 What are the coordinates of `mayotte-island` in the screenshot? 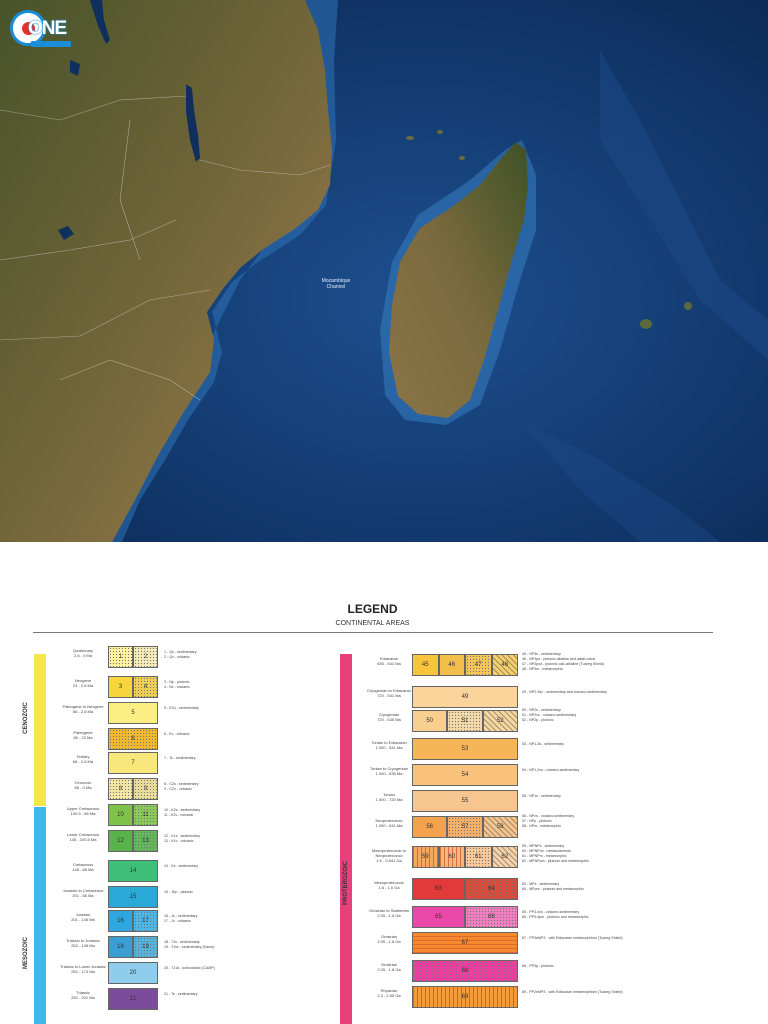 It's located at (462, 158).